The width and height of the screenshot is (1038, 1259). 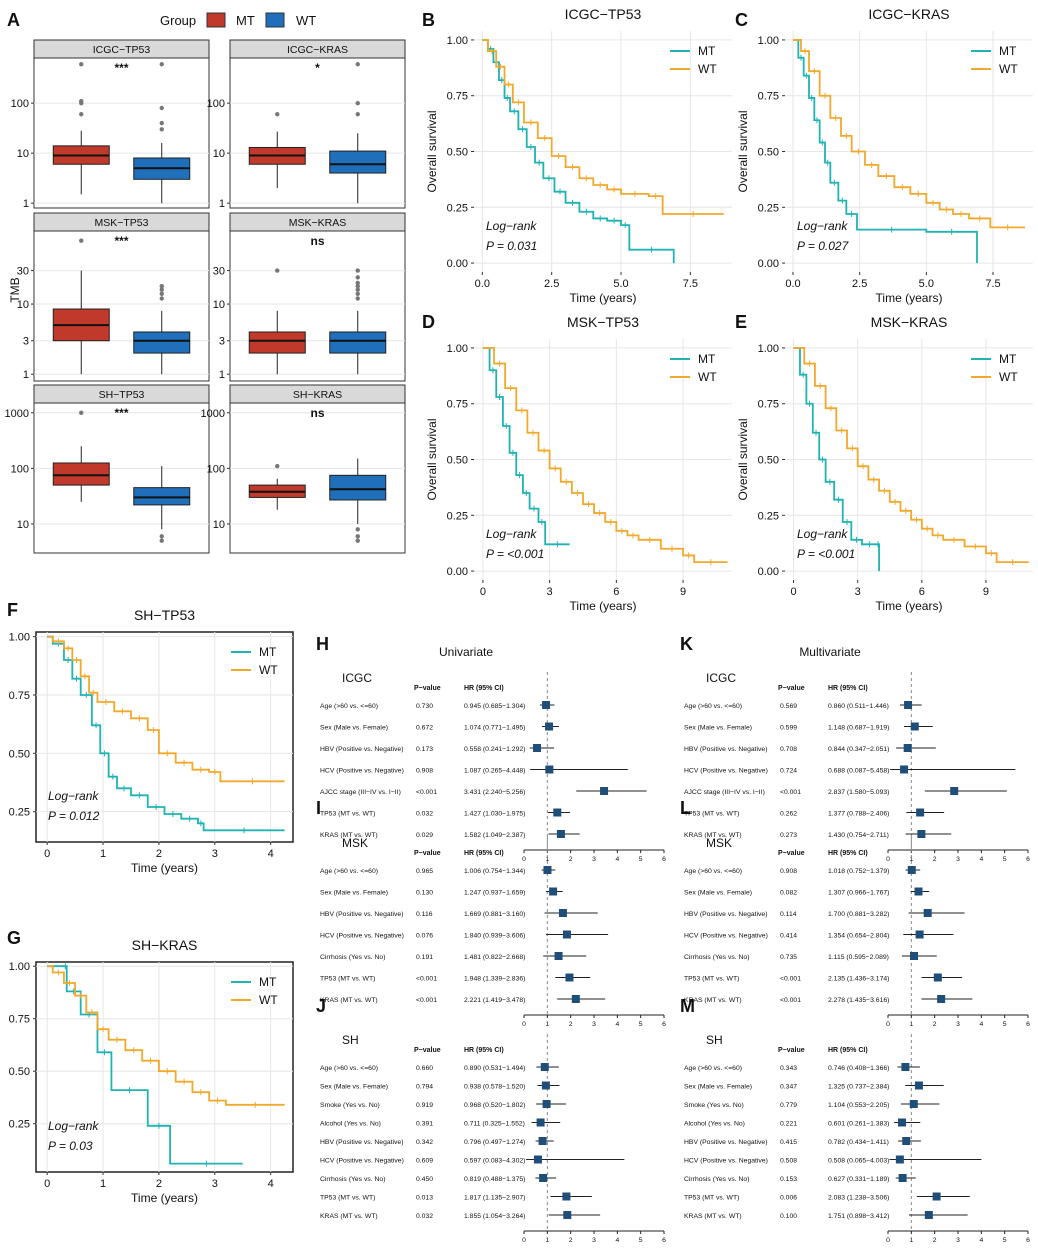 I want to click on forest-cohort: ICGC, so click(x=721, y=678).